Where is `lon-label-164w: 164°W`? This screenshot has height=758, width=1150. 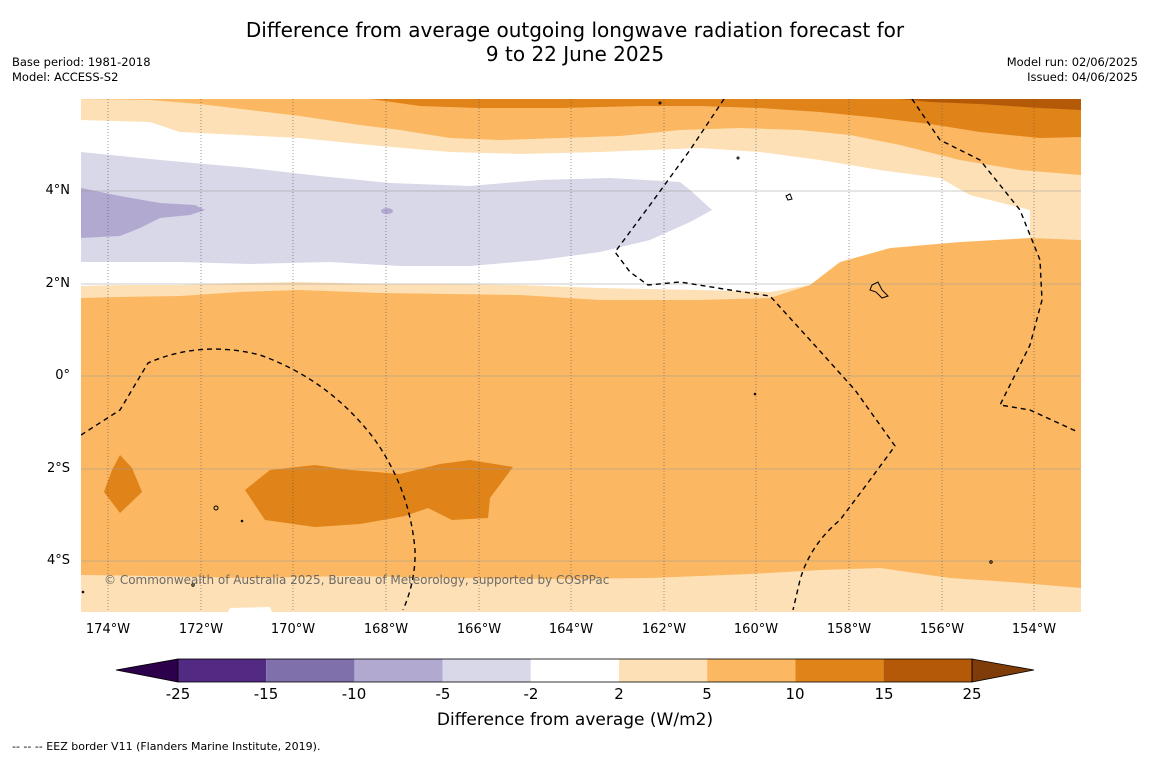
lon-label-164w: 164°W is located at coordinates (571, 629).